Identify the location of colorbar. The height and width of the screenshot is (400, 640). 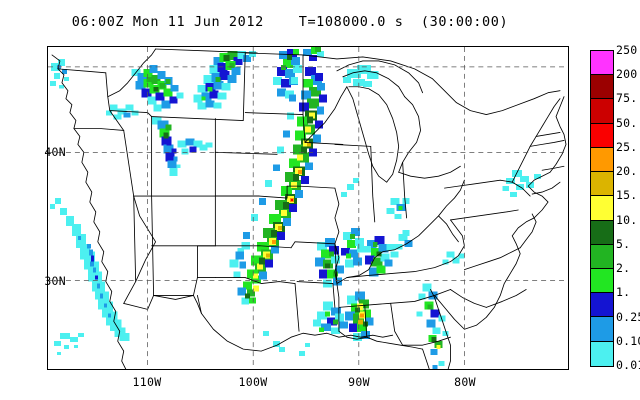
(602, 208).